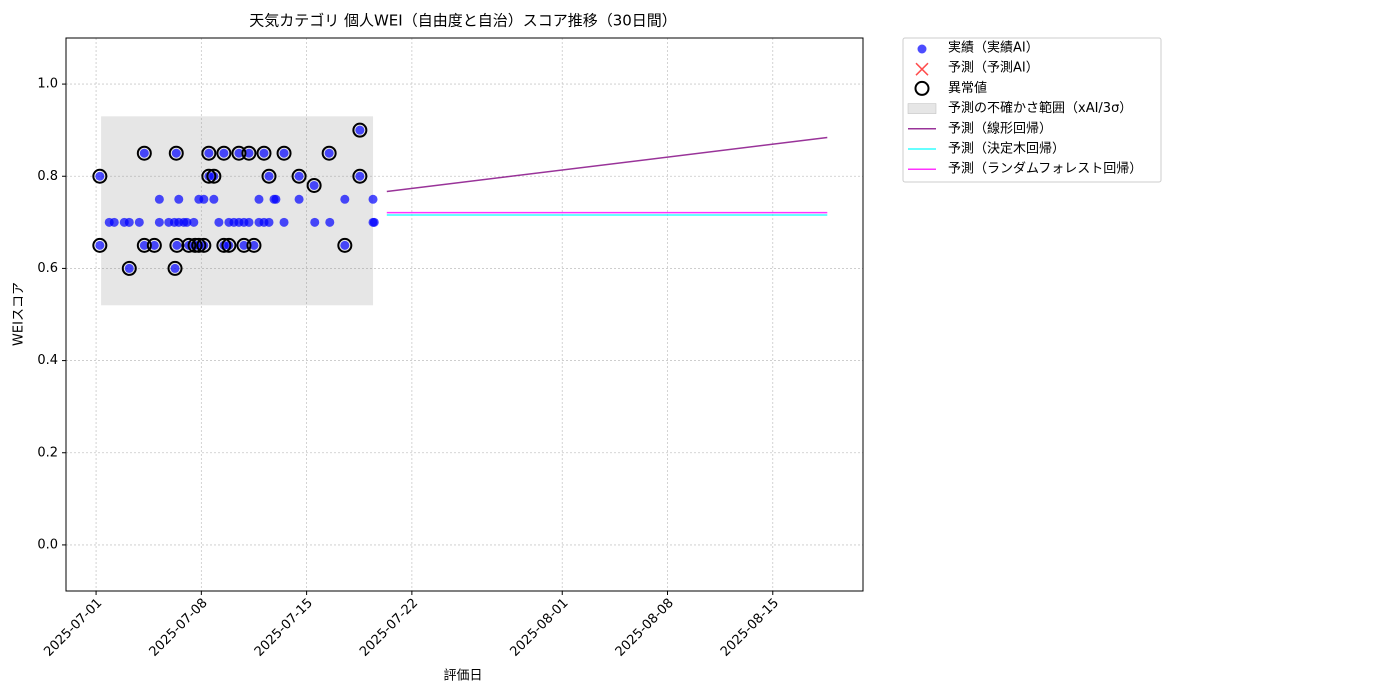 Image resolution: width=1400 pixels, height=700 pixels. Describe the element at coordinates (47, 360) in the screenshot. I see `y-tick-label: 0.4` at that location.